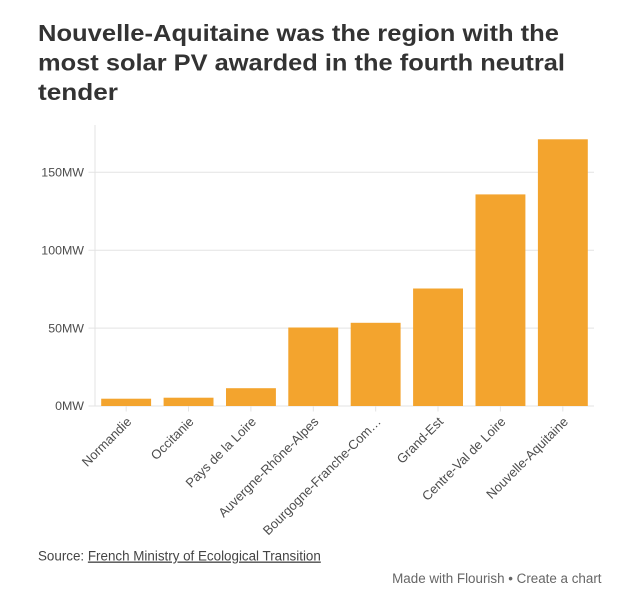 This screenshot has width=627, height=600. I want to click on svg-text: 100MW, so click(62, 250).